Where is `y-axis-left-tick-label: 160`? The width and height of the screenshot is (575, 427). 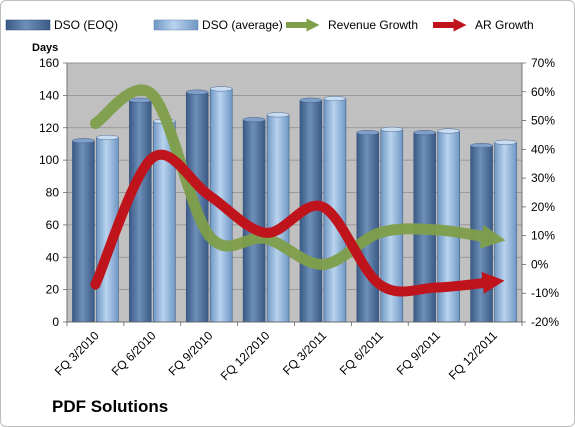 y-axis-left-tick-label: 160 is located at coordinates (49, 63).